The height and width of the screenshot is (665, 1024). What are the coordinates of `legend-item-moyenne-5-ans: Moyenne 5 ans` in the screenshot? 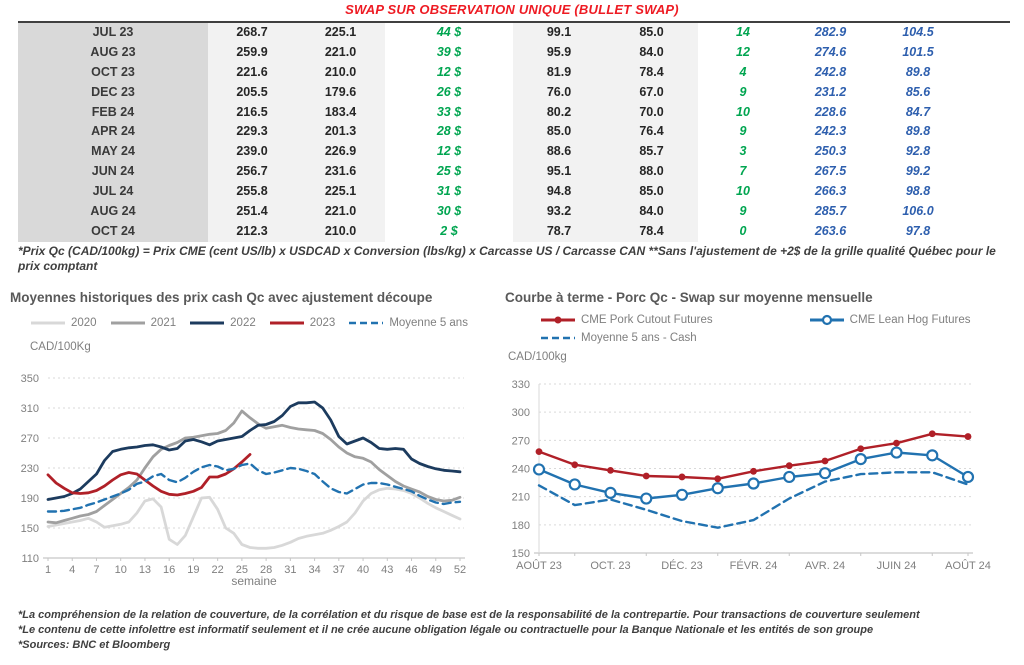 It's located at (408, 323).